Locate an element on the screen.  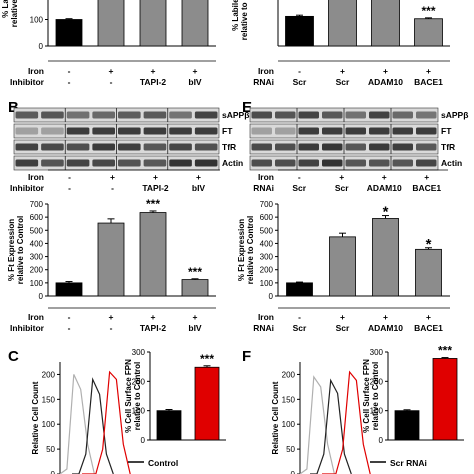
hist-y-tick-label-C-histogram-100: 100 is located at coordinates (49, 424).